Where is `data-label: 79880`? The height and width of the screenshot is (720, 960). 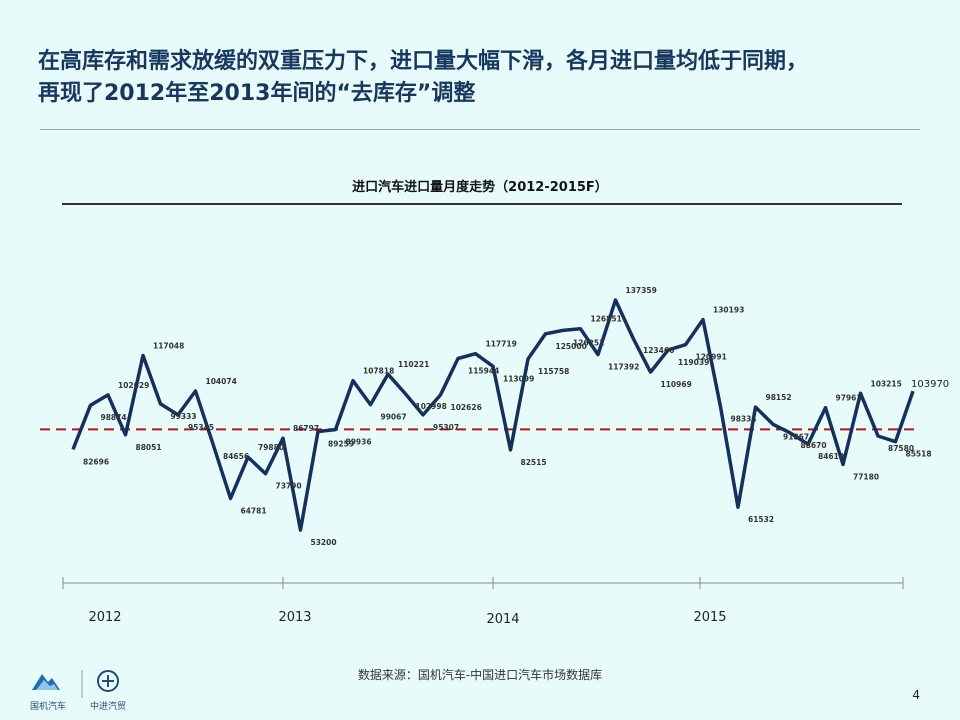
data-label: 79880 is located at coordinates (271, 447).